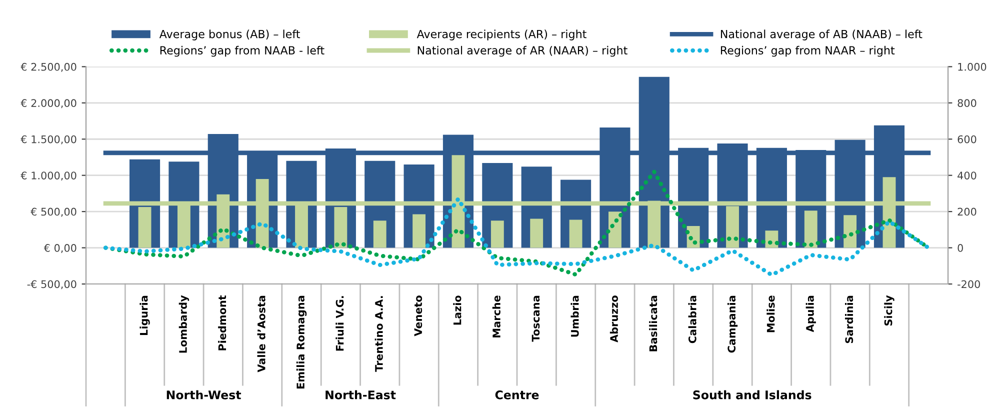 The height and width of the screenshot is (416, 993). Describe the element at coordinates (821, 35) in the screenshot. I see `legend-label: National average of AB (NAAB) – left` at that location.